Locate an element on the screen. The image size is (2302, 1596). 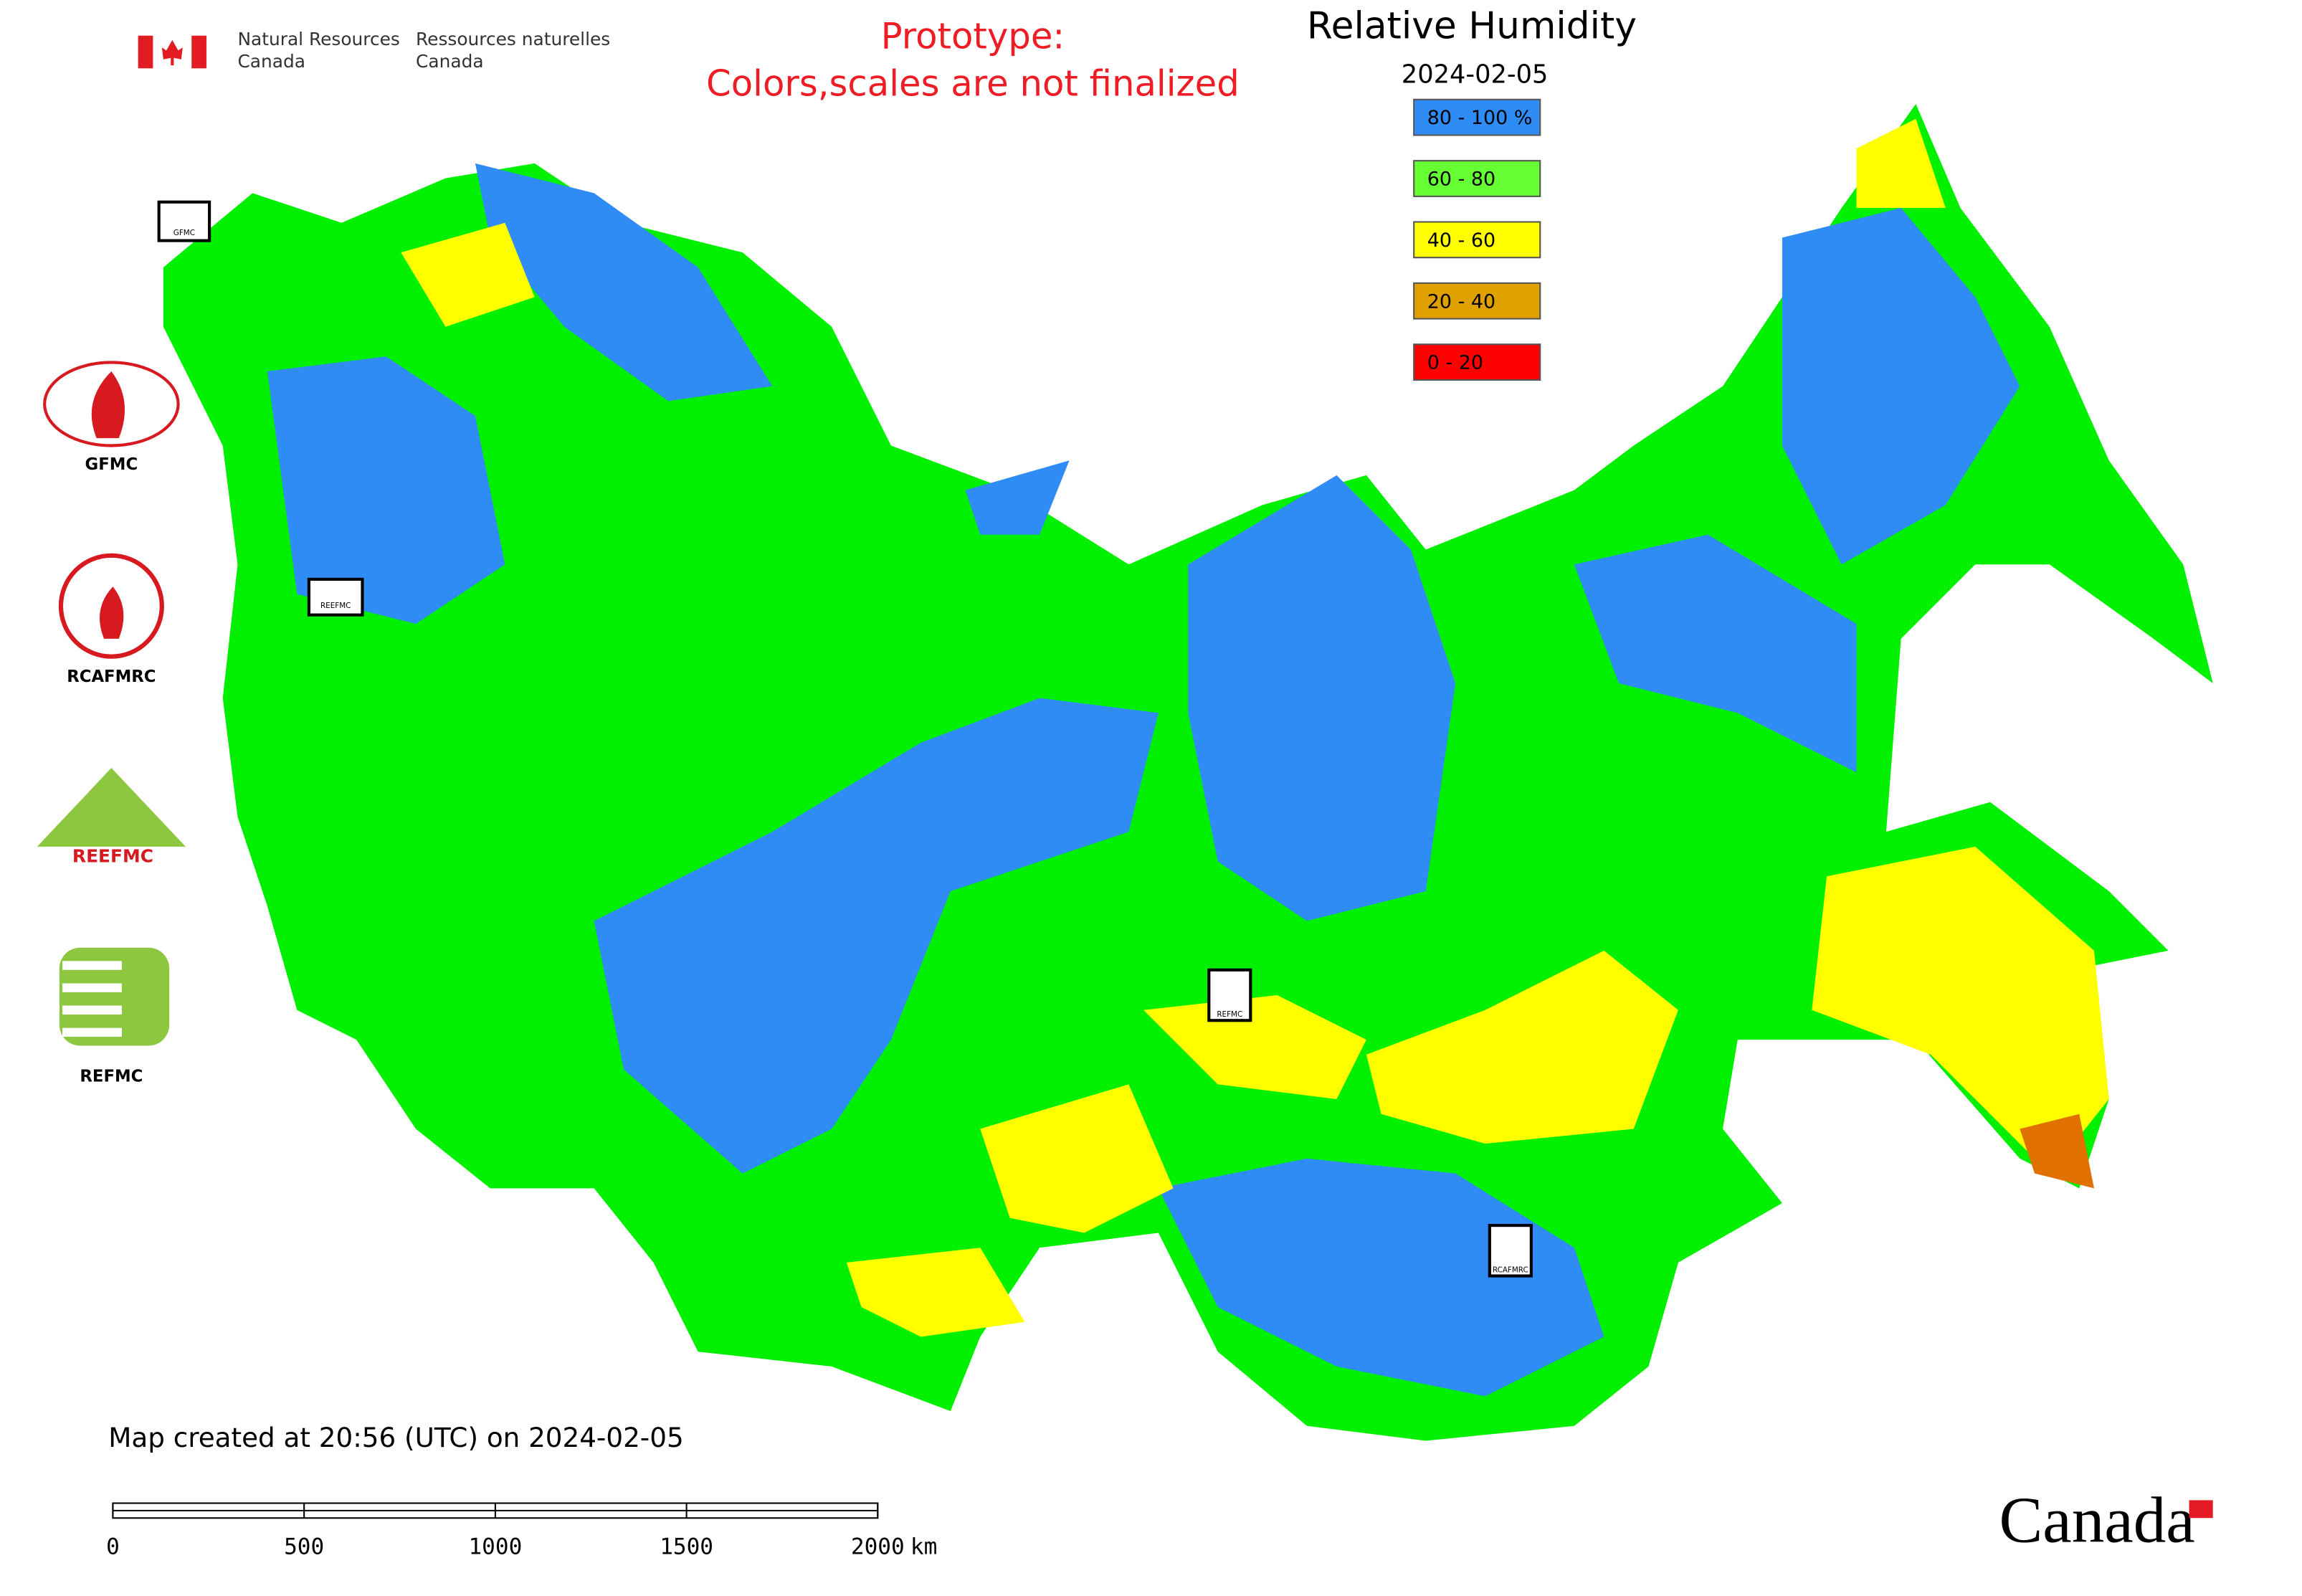
scale-label: 1500 is located at coordinates (686, 1547).